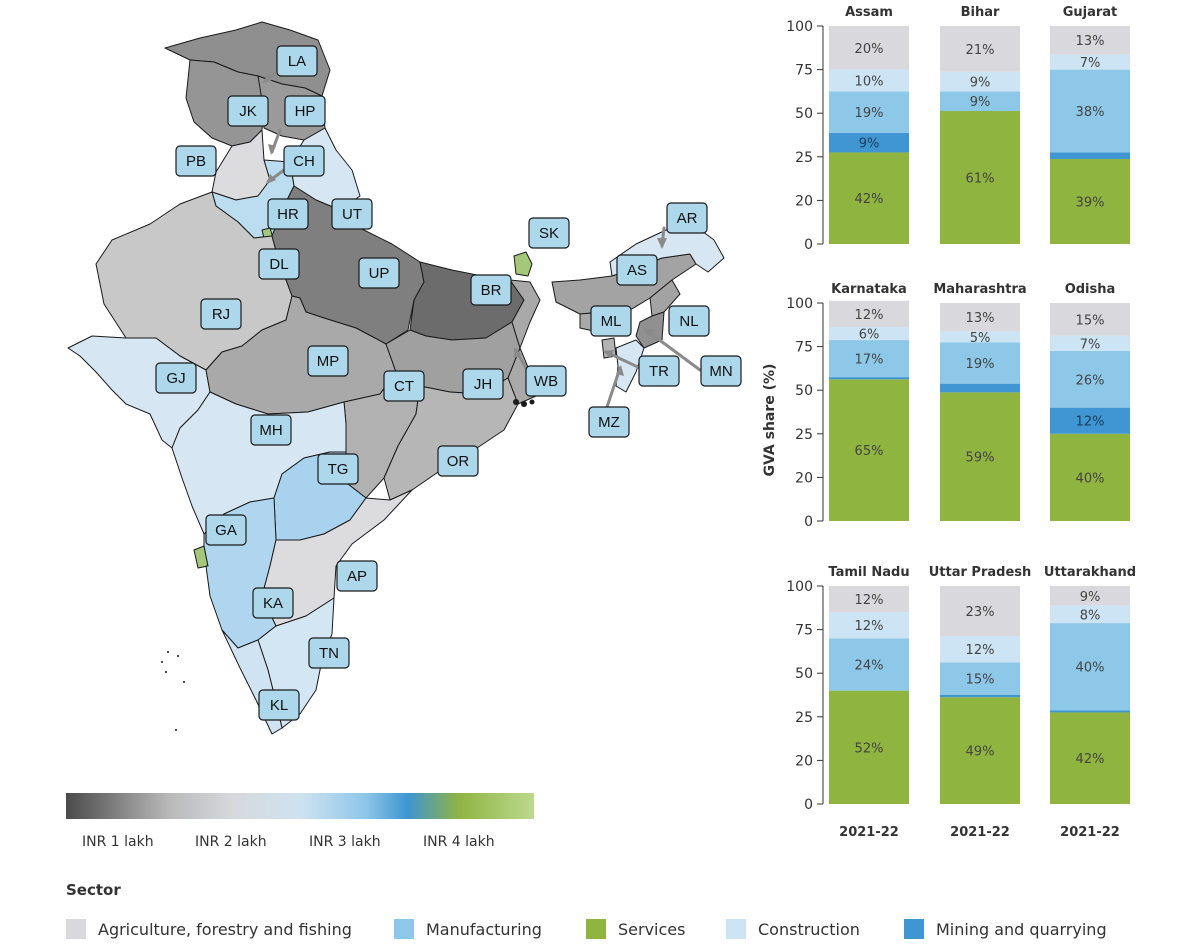 This screenshot has height=947, width=1200. What do you see at coordinates (297, 61) in the screenshot?
I see `state-label-text: LA` at bounding box center [297, 61].